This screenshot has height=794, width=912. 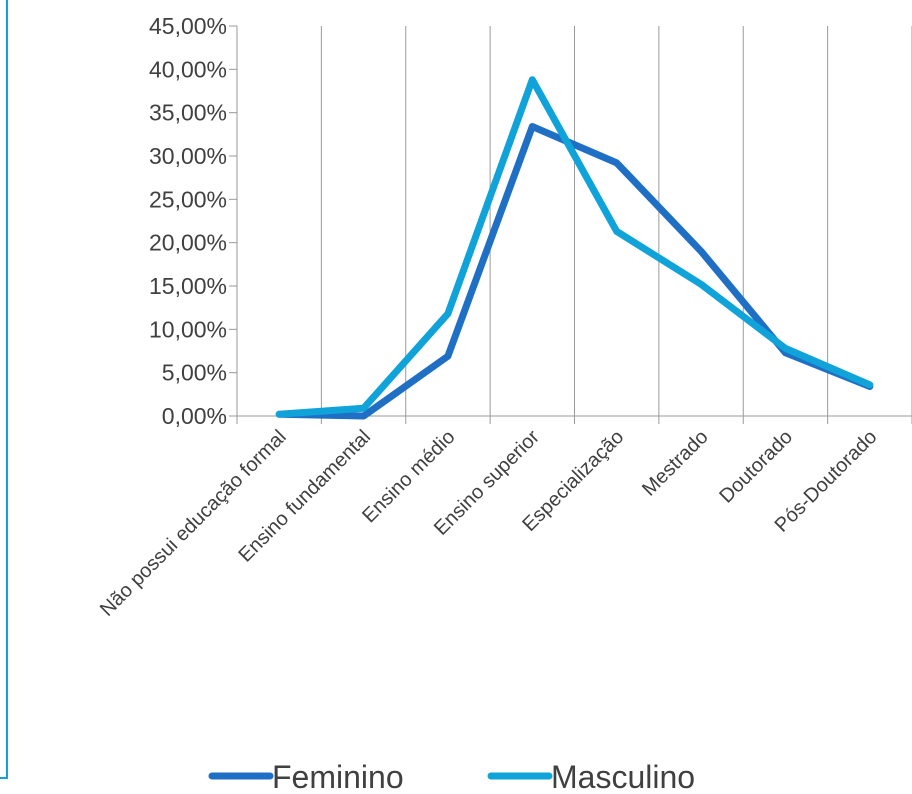 What do you see at coordinates (194, 416) in the screenshot?
I see `y-tick-label: 0,00%` at bounding box center [194, 416].